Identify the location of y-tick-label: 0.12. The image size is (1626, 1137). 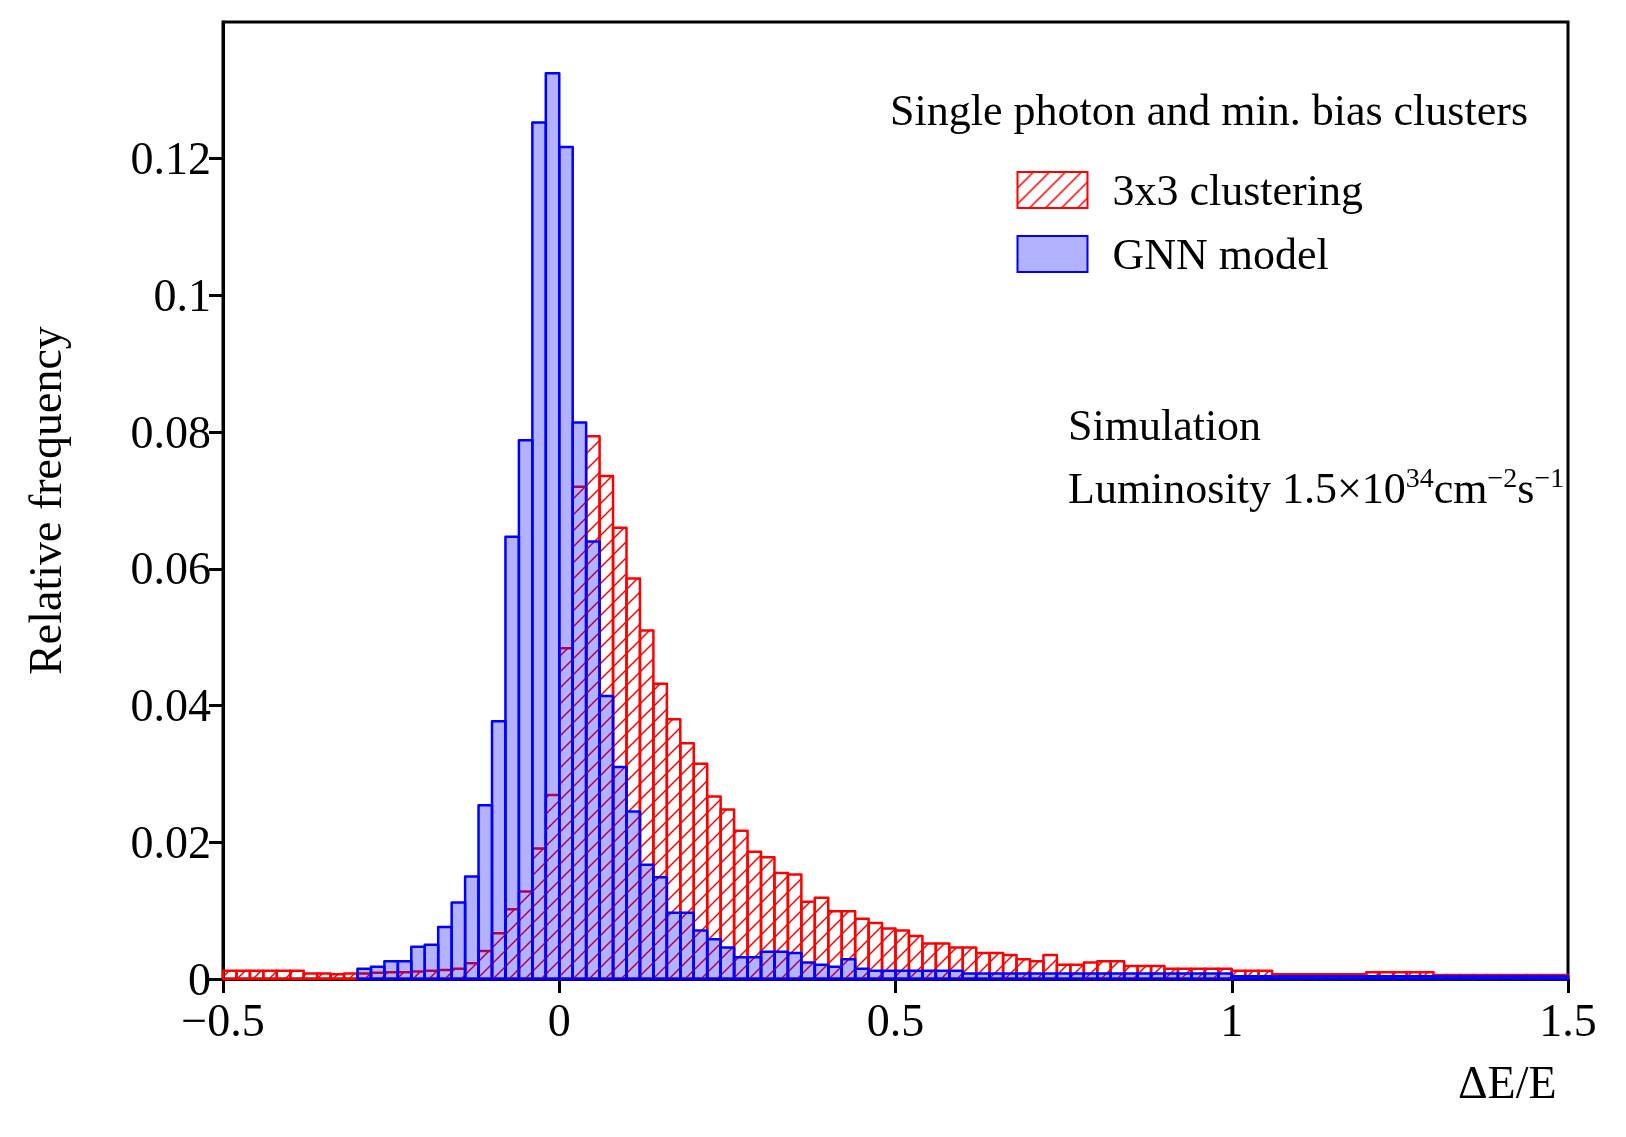
(170, 159).